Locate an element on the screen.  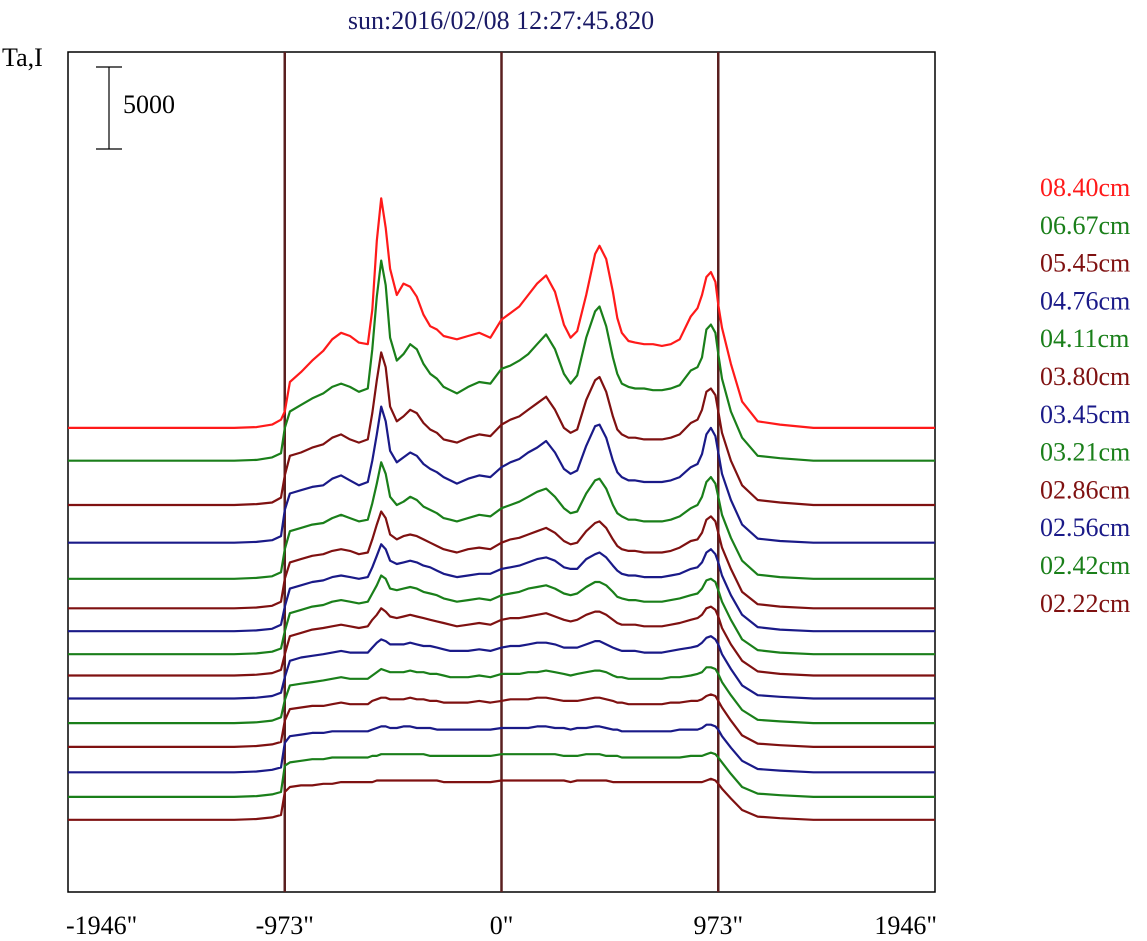
legend-entry: 08.40cm is located at coordinates (1085, 187).